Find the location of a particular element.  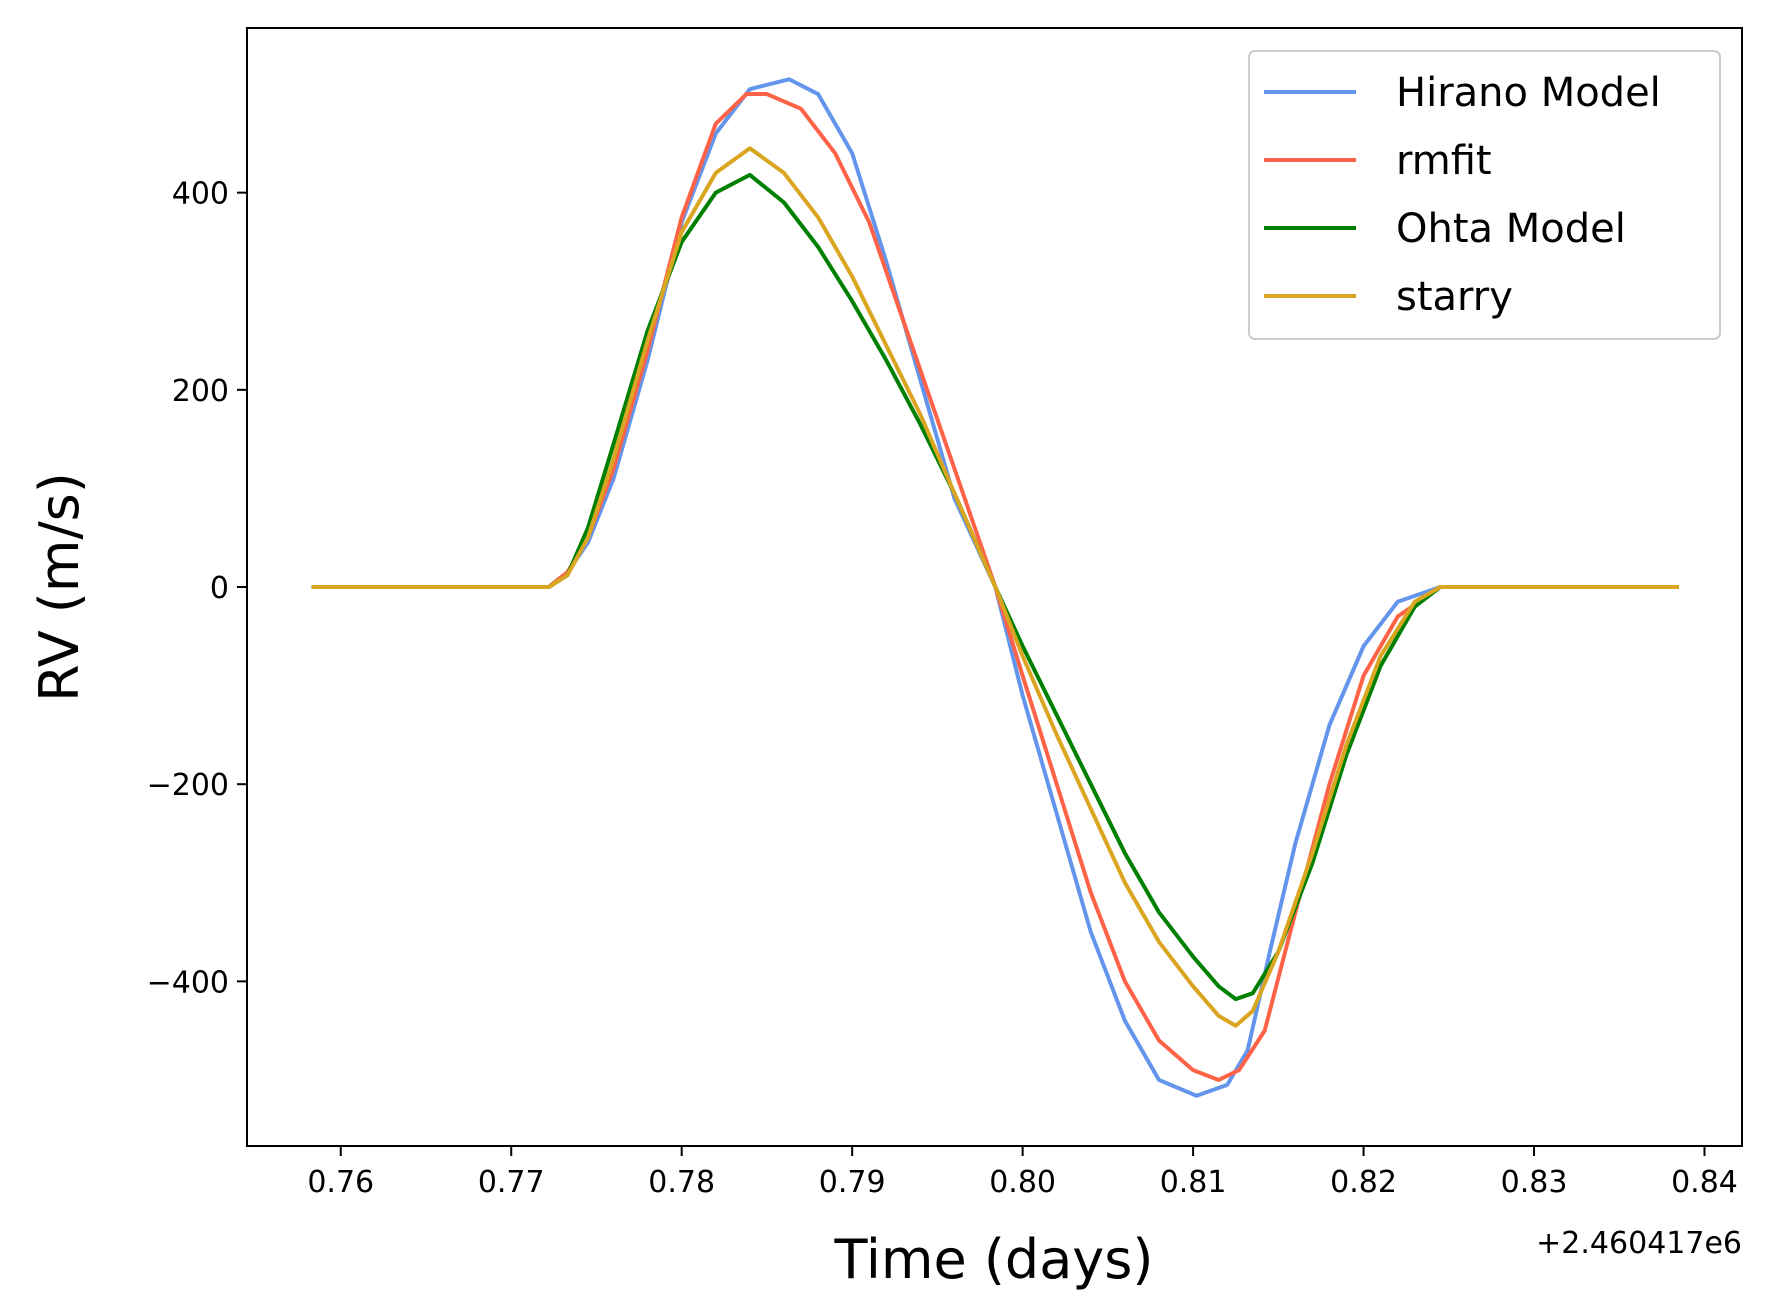

legend-box is located at coordinates (1484, 195).